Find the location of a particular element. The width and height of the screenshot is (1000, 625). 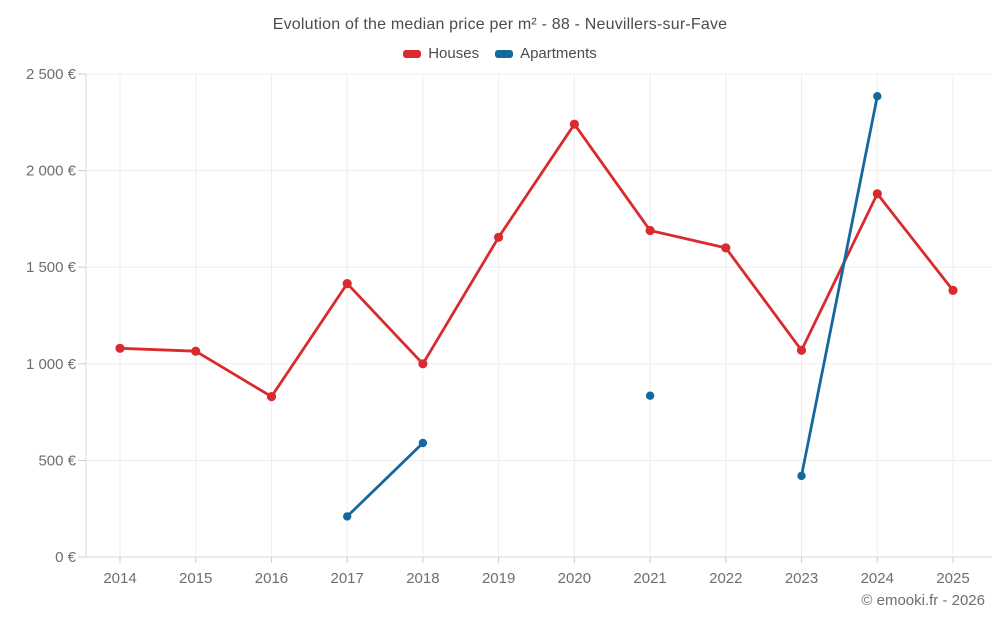

y-axis-label: 500 € is located at coordinates (57, 460).